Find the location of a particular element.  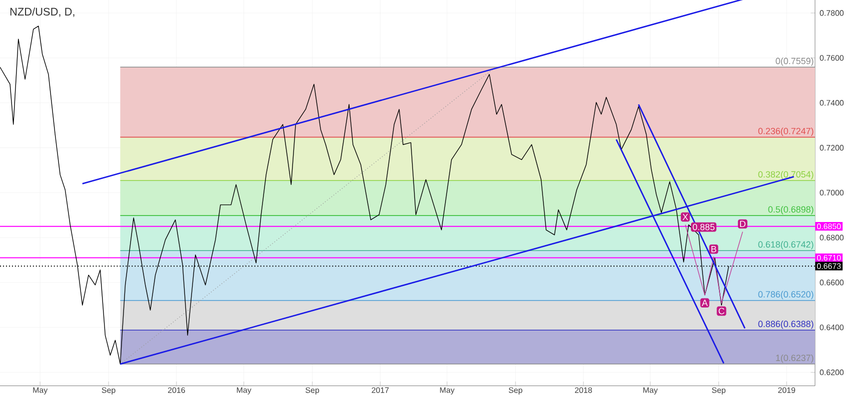

annotation: D is located at coordinates (743, 224).